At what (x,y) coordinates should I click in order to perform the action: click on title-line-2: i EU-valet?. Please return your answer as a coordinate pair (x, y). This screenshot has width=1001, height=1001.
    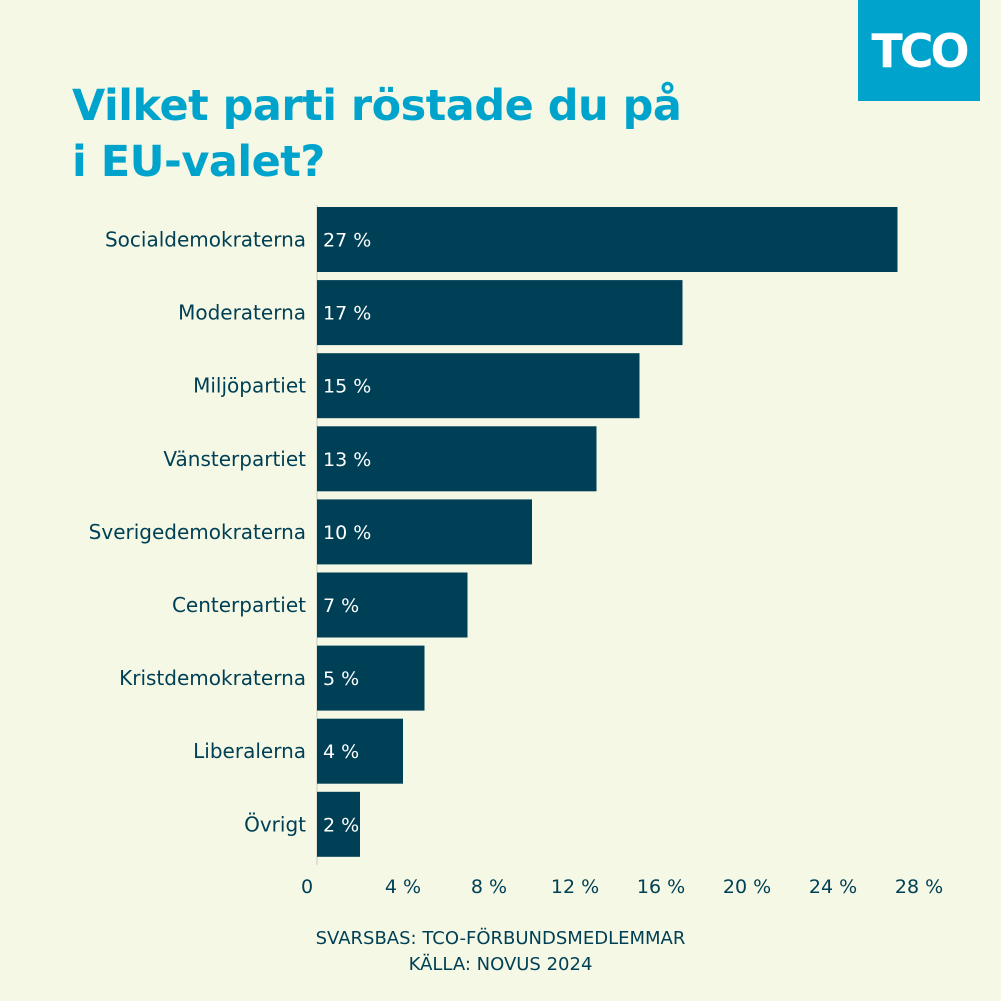
    Looking at the image, I should click on (198, 162).